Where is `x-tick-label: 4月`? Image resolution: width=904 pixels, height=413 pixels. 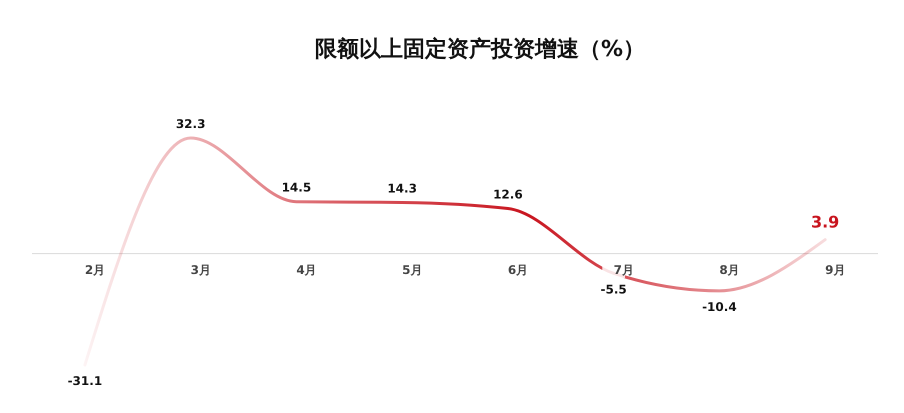
x-tick-label: 4月 is located at coordinates (306, 270).